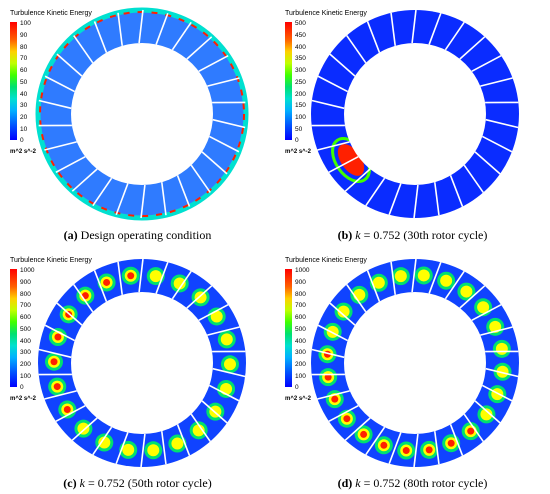  I want to click on caption-letter: (a), so click(70, 235).